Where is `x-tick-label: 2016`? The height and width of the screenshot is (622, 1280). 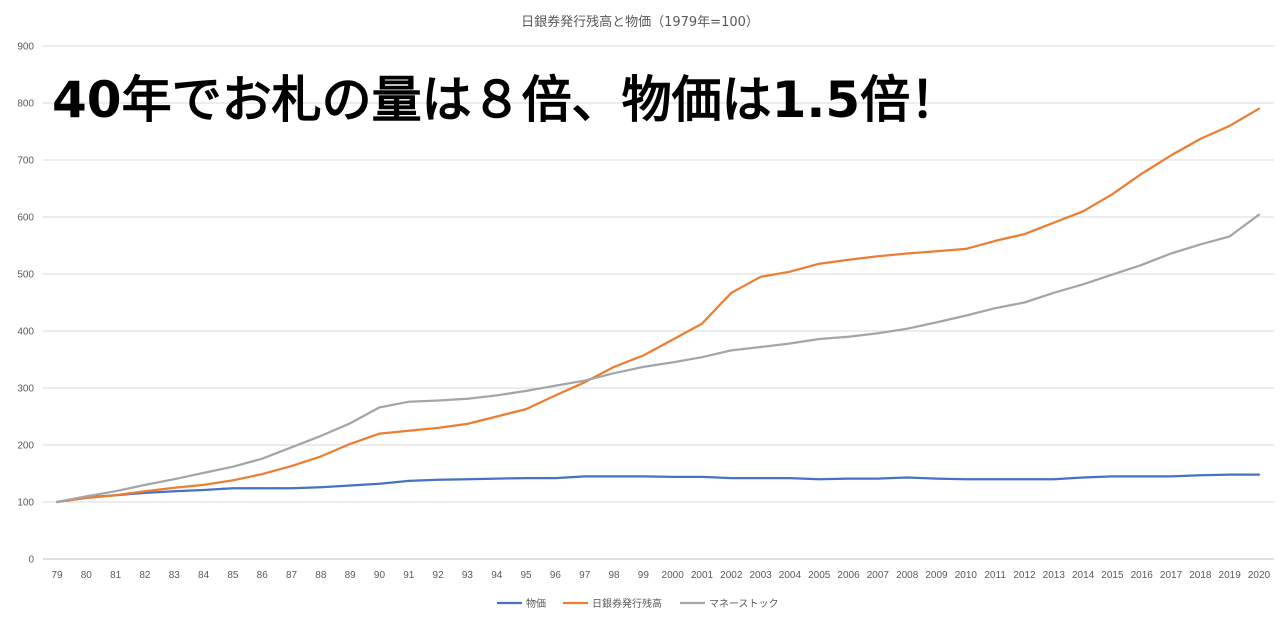
x-tick-label: 2016 is located at coordinates (1142, 575).